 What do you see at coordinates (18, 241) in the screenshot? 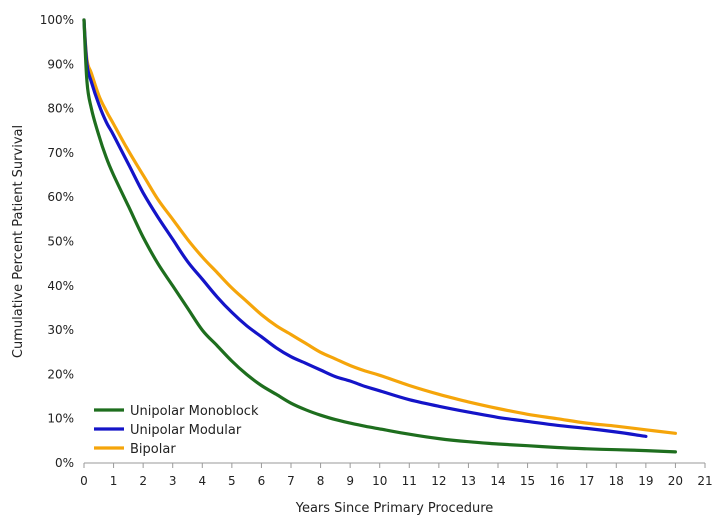
I see `y-axis-title: Cumulative Percent Patient Survival` at bounding box center [18, 241].